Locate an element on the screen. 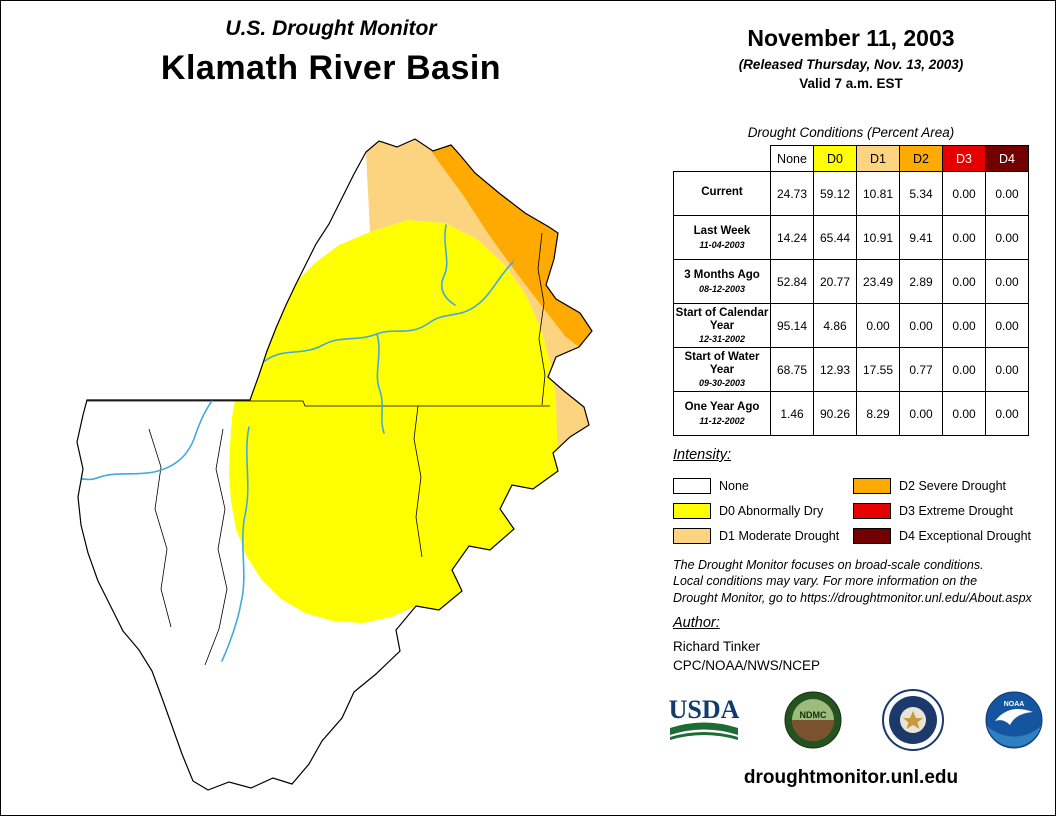  legend-item-d1: D1 Moderate Drought is located at coordinates (763, 535).